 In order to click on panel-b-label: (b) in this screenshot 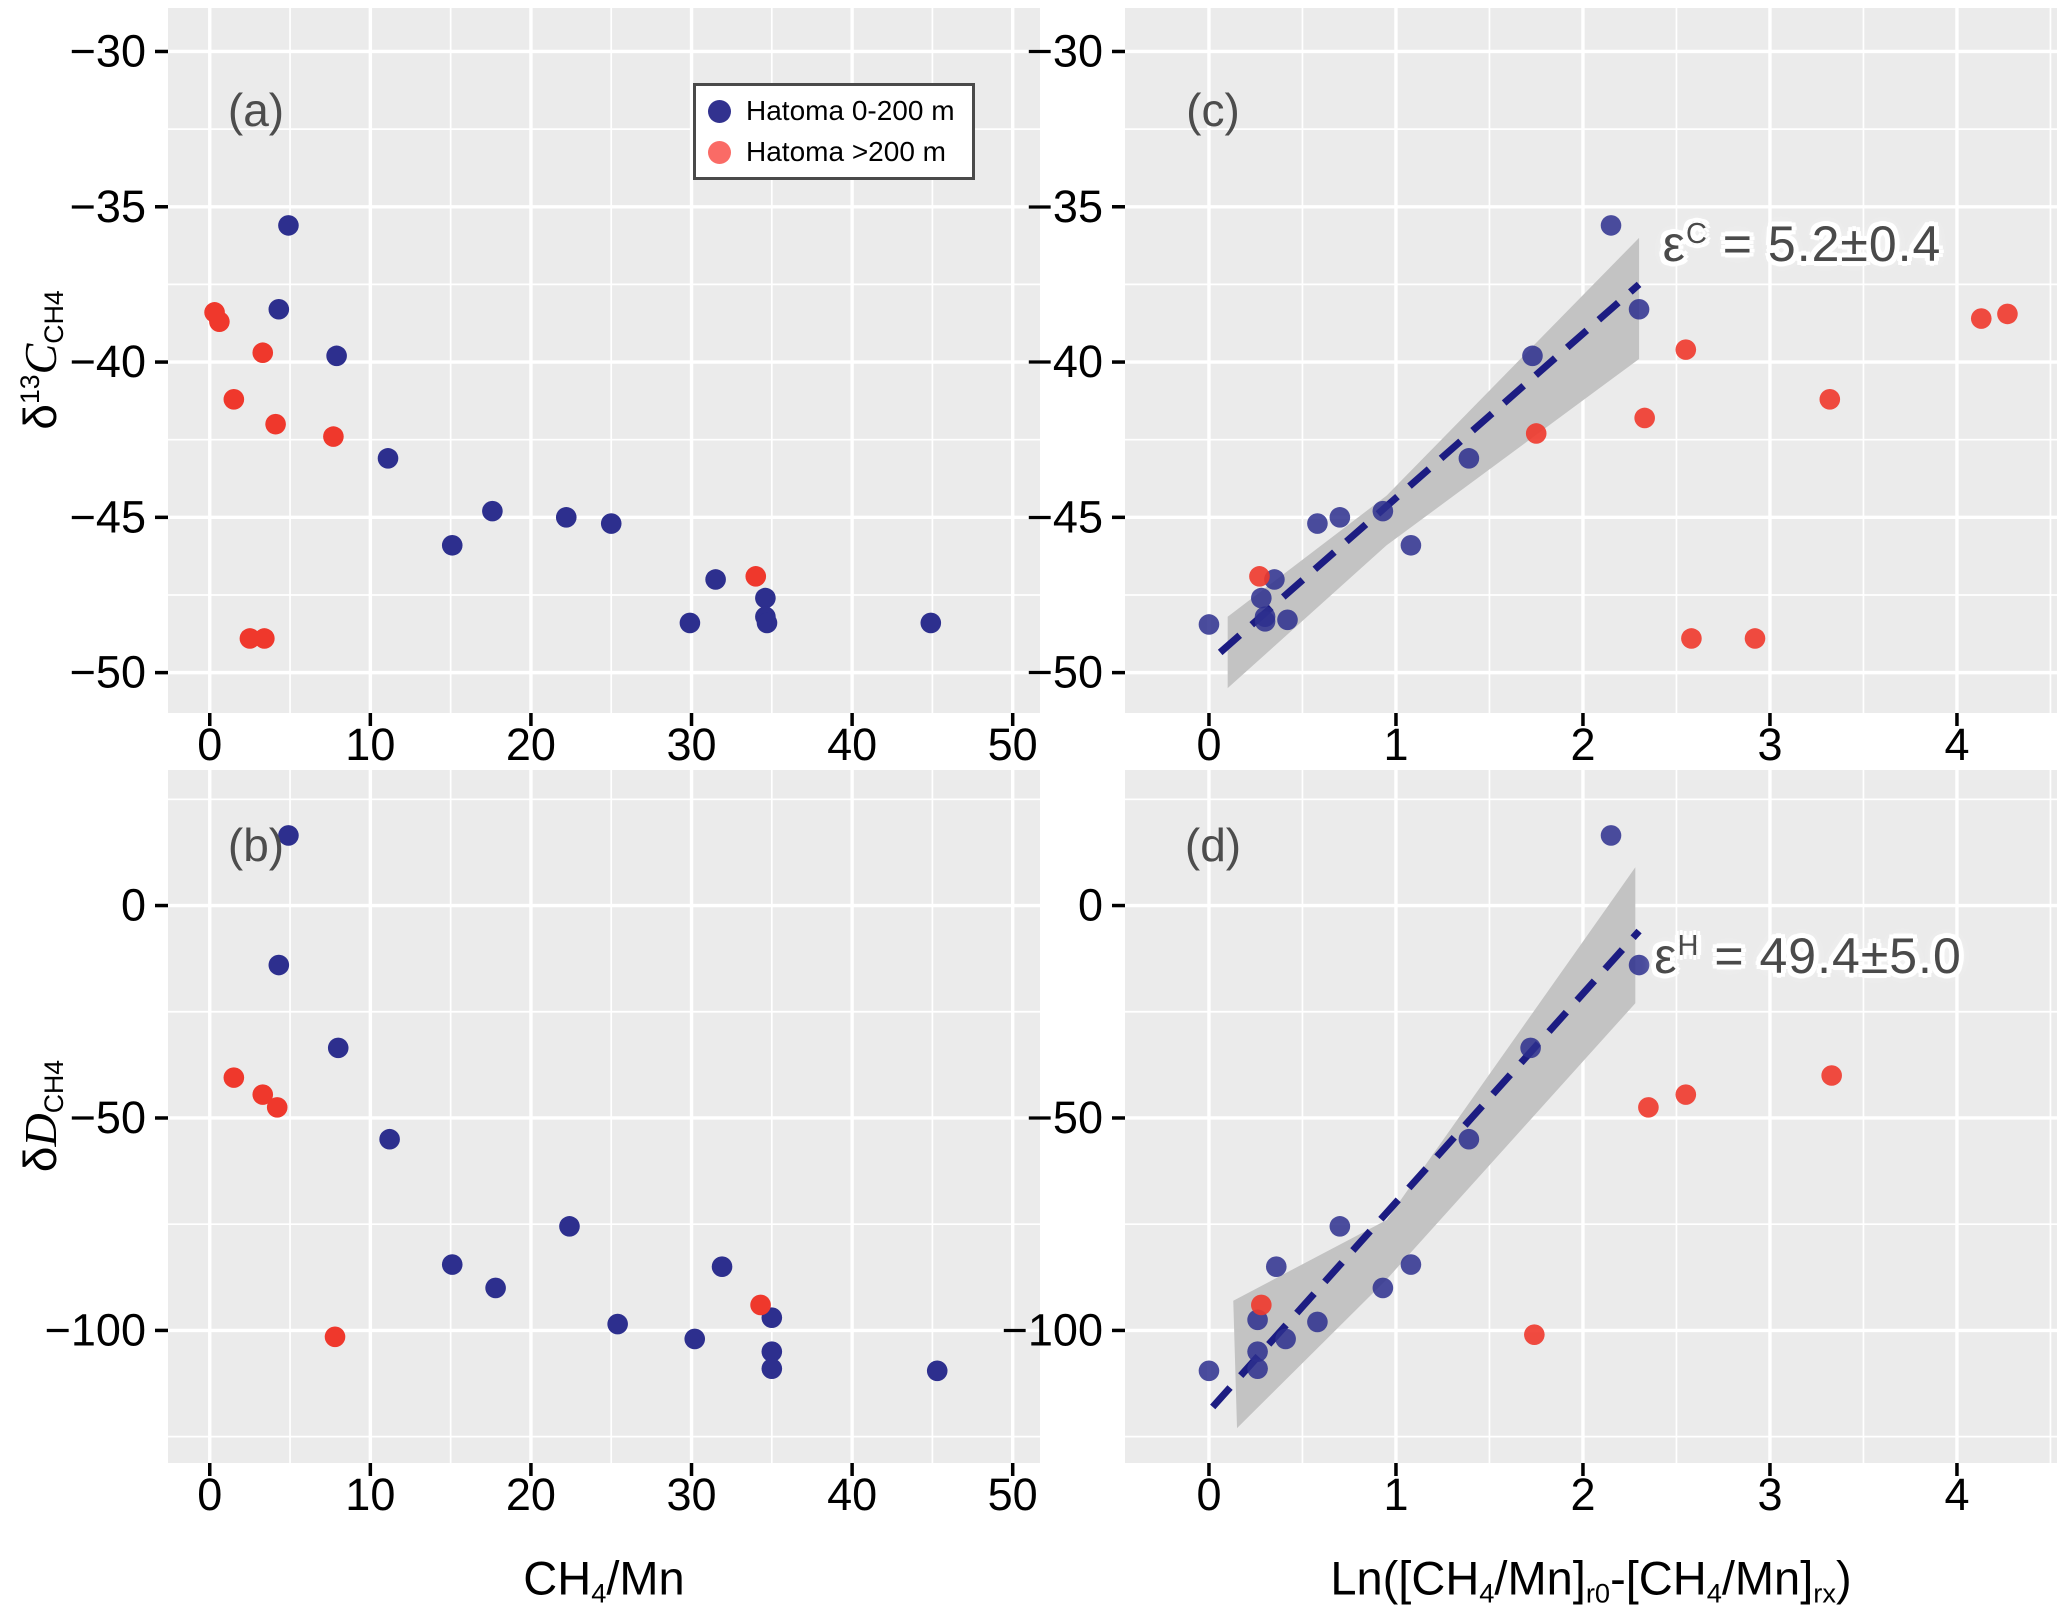, I will do `click(256, 845)`.